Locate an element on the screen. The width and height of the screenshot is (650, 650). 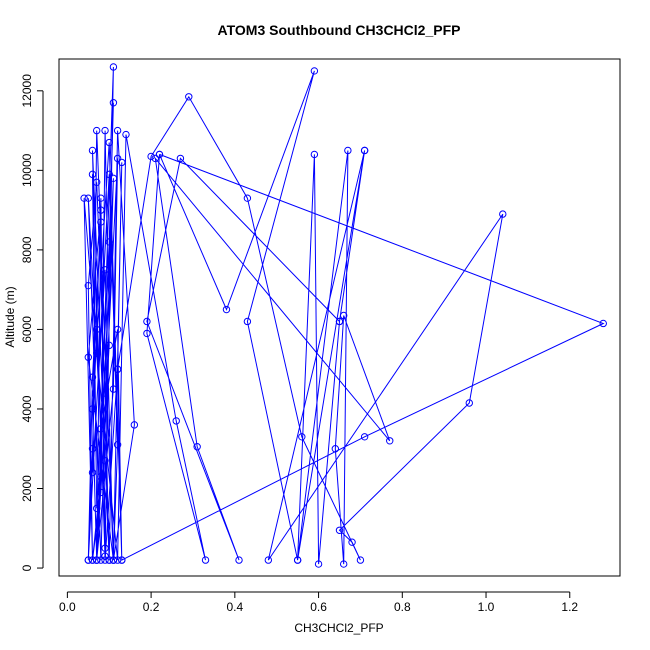
y-tick-label: 6000 is located at coordinates (27, 329).